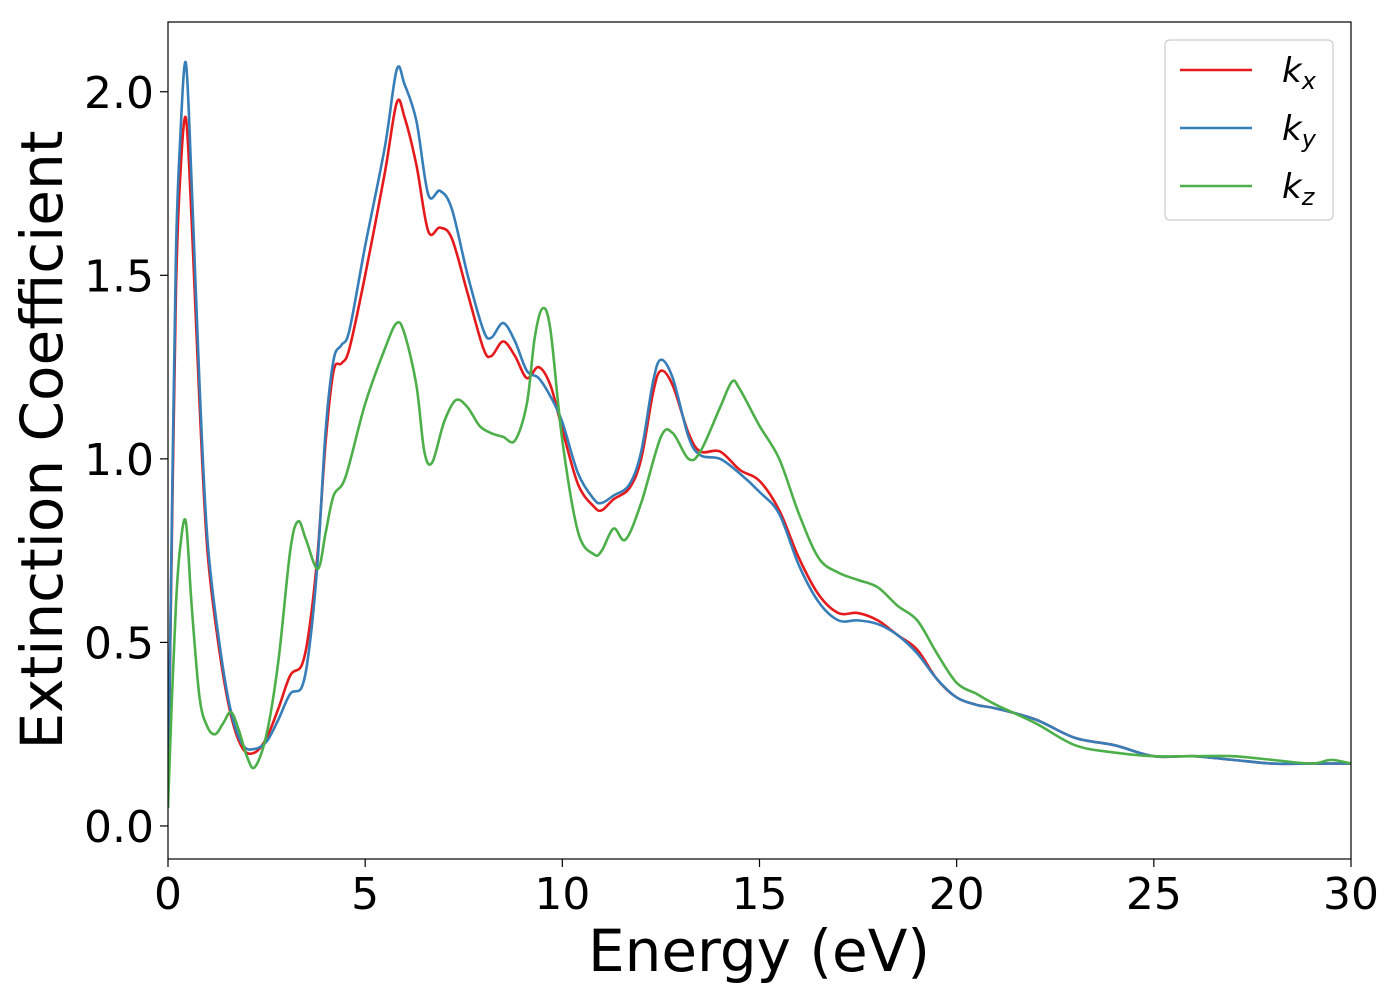  Describe the element at coordinates (119, 276) in the screenshot. I see `y-tick-label: 1.5` at that location.